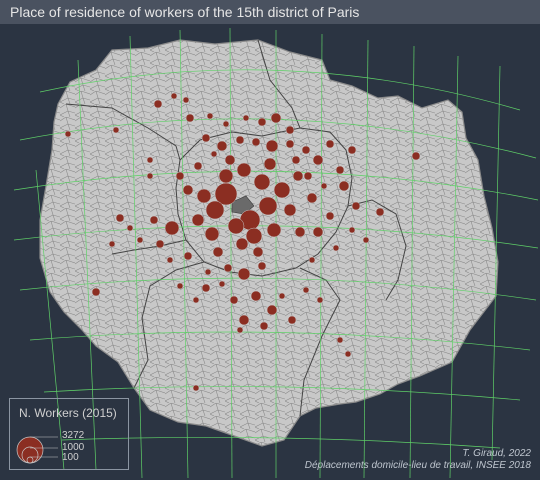  I want to click on legend-value-max: 3272, so click(73, 435).